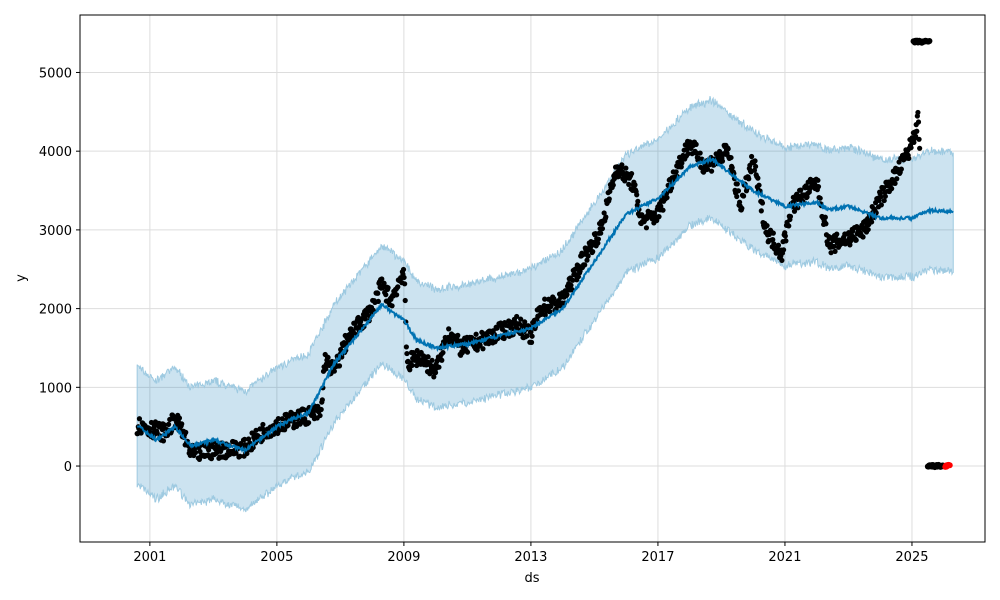 This screenshot has height=600, width=1000. Describe the element at coordinates (68, 467) in the screenshot. I see `y-tick-label: 0` at that location.